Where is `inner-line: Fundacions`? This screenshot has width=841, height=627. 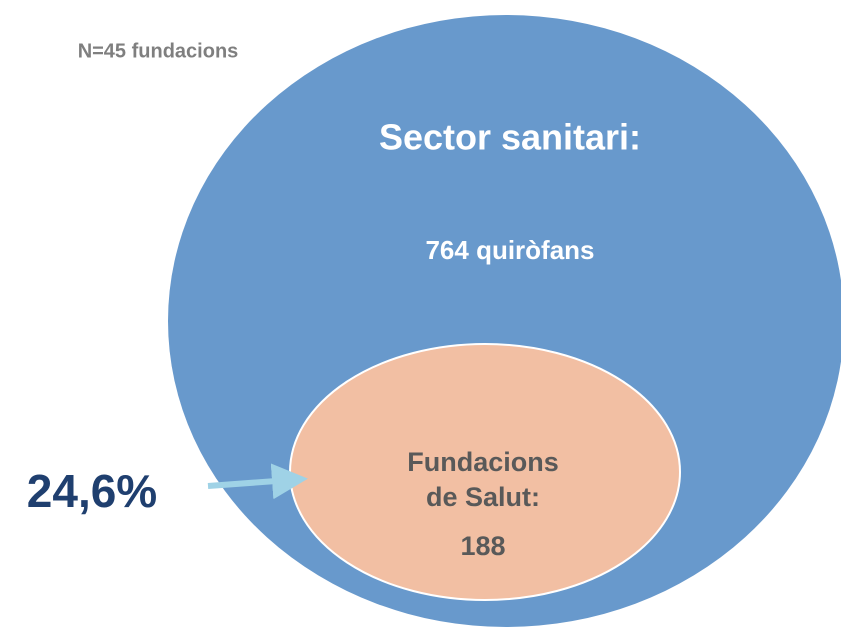
inner-line: Fundacions is located at coordinates (483, 462).